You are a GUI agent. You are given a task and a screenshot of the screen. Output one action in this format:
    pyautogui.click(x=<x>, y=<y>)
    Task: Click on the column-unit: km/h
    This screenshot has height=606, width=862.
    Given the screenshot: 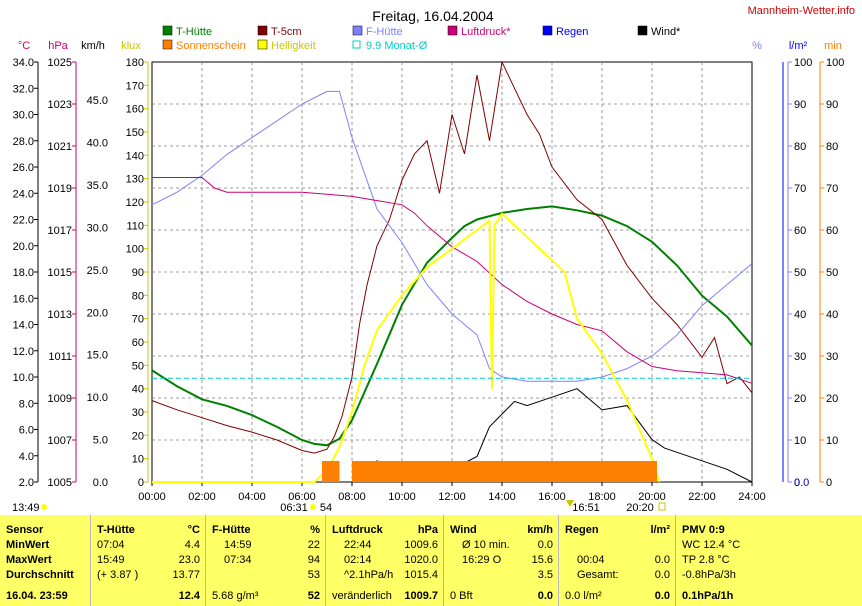 What is the action you would take?
    pyautogui.click(x=540, y=530)
    